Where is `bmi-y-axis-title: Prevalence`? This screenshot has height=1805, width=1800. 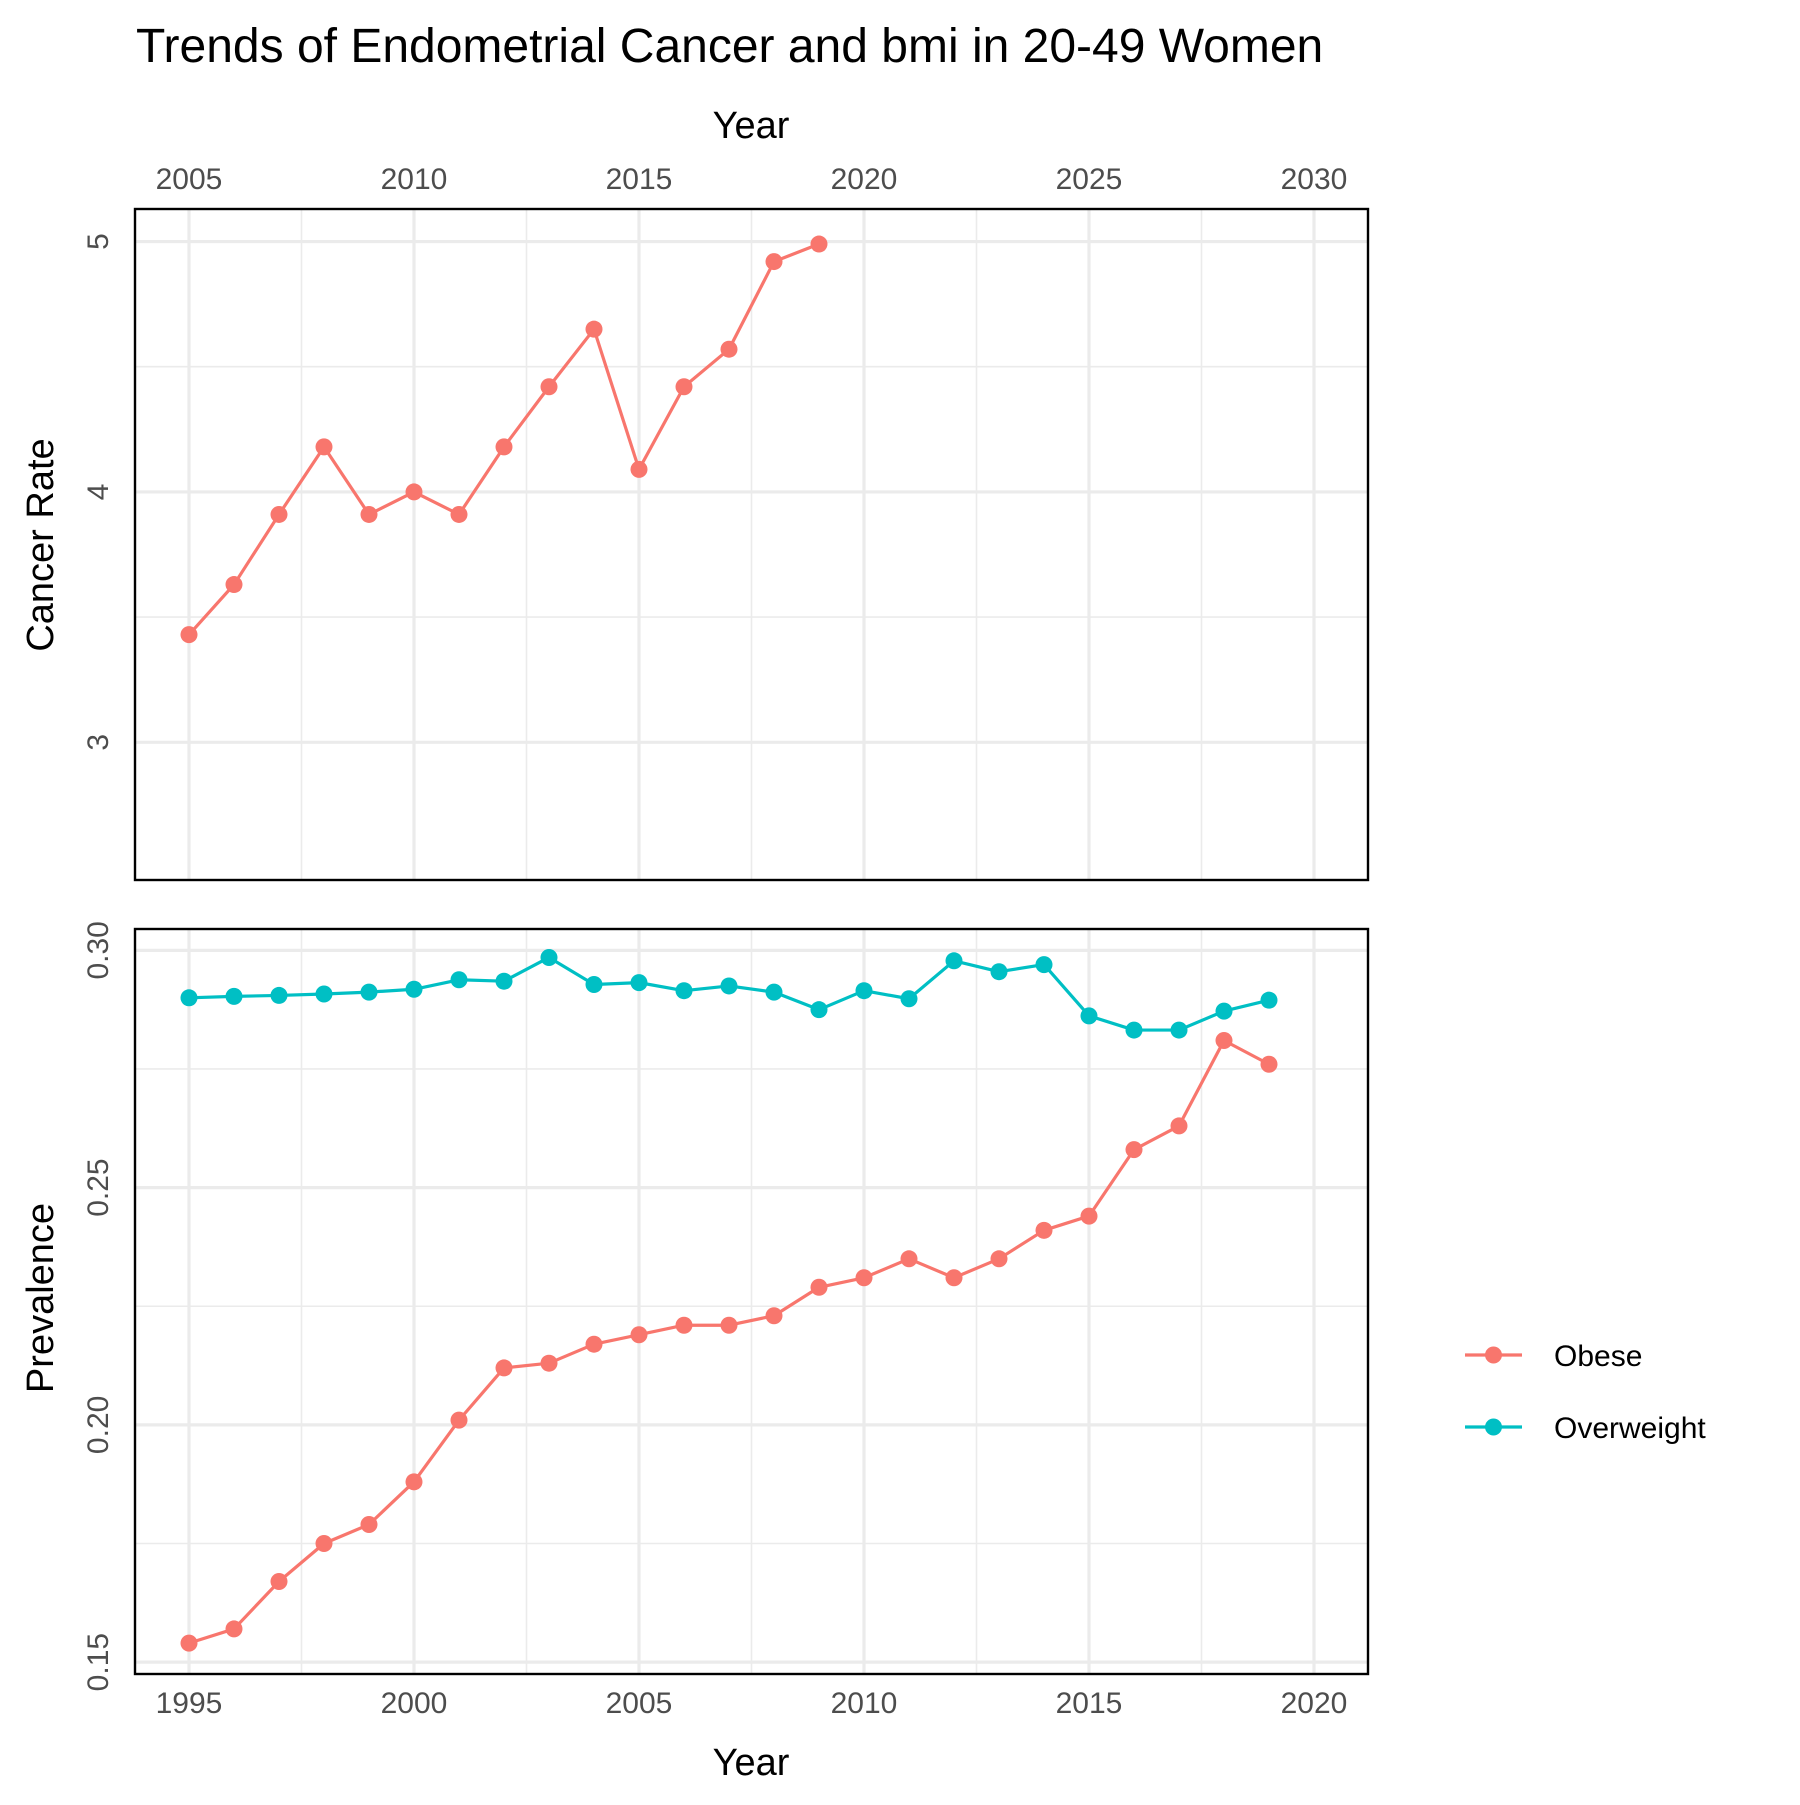 bmi-y-axis-title: Prevalence is located at coordinates (41, 1298).